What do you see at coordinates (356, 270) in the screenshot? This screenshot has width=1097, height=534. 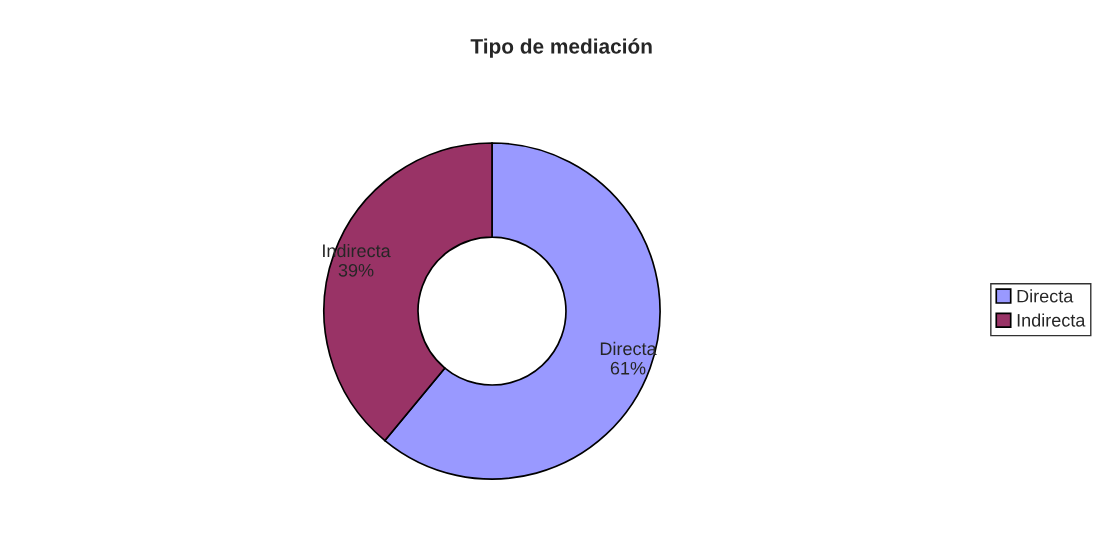 I see `data-label: 39%` at bounding box center [356, 270].